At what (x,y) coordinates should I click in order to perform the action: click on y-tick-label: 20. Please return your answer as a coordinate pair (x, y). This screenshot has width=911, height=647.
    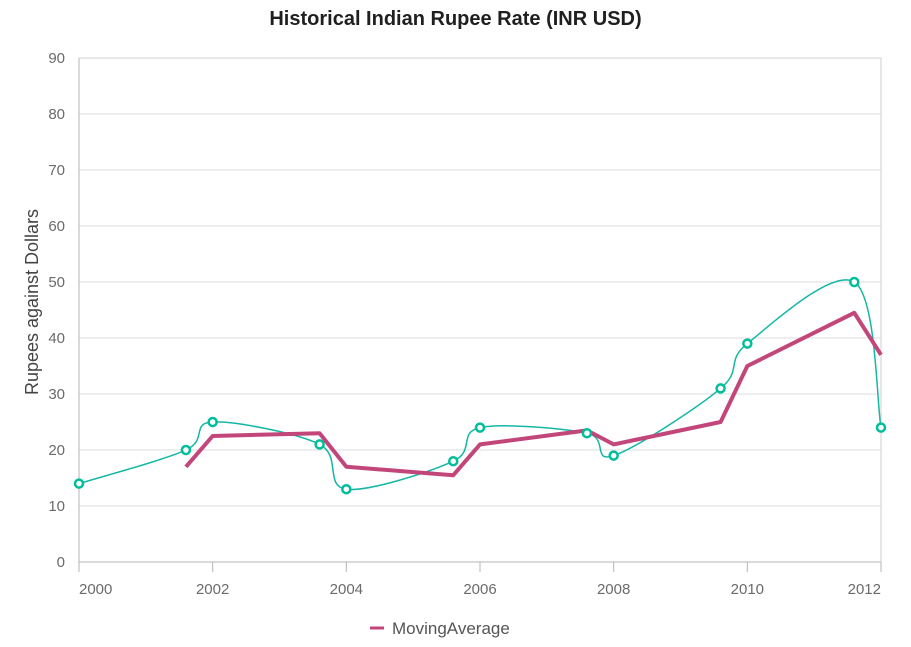
    Looking at the image, I should click on (56, 450).